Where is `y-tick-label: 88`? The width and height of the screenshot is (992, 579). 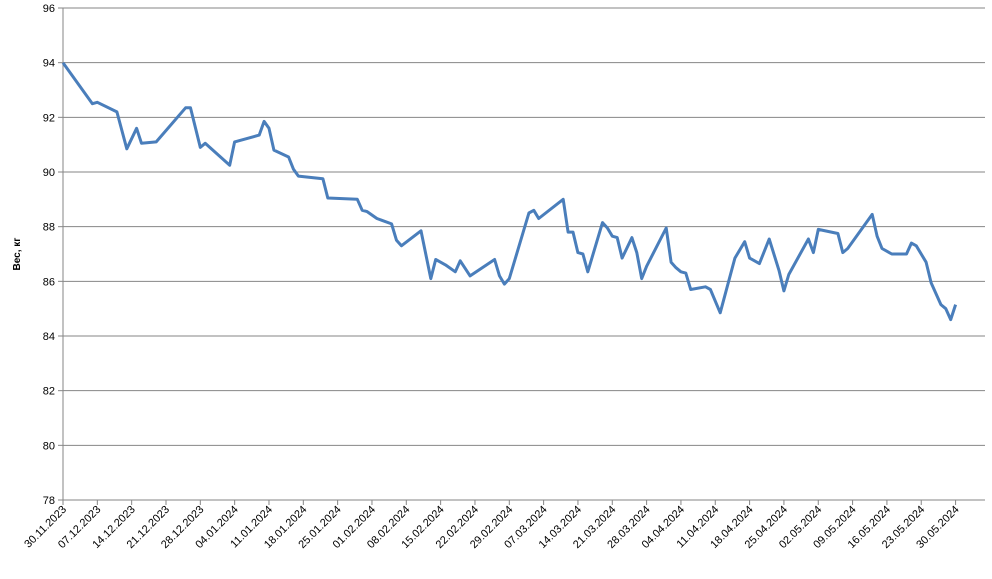 y-tick-label: 88 is located at coordinates (49, 228).